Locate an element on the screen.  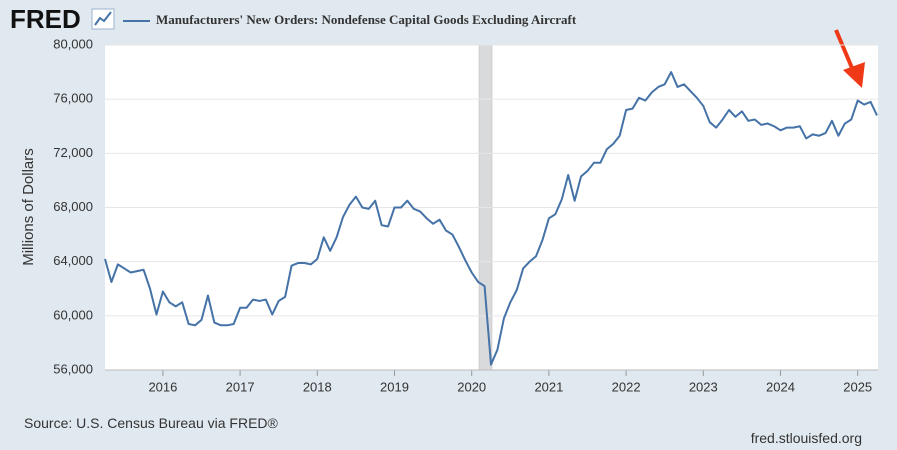
x-tick-label: 2017 is located at coordinates (240, 386).